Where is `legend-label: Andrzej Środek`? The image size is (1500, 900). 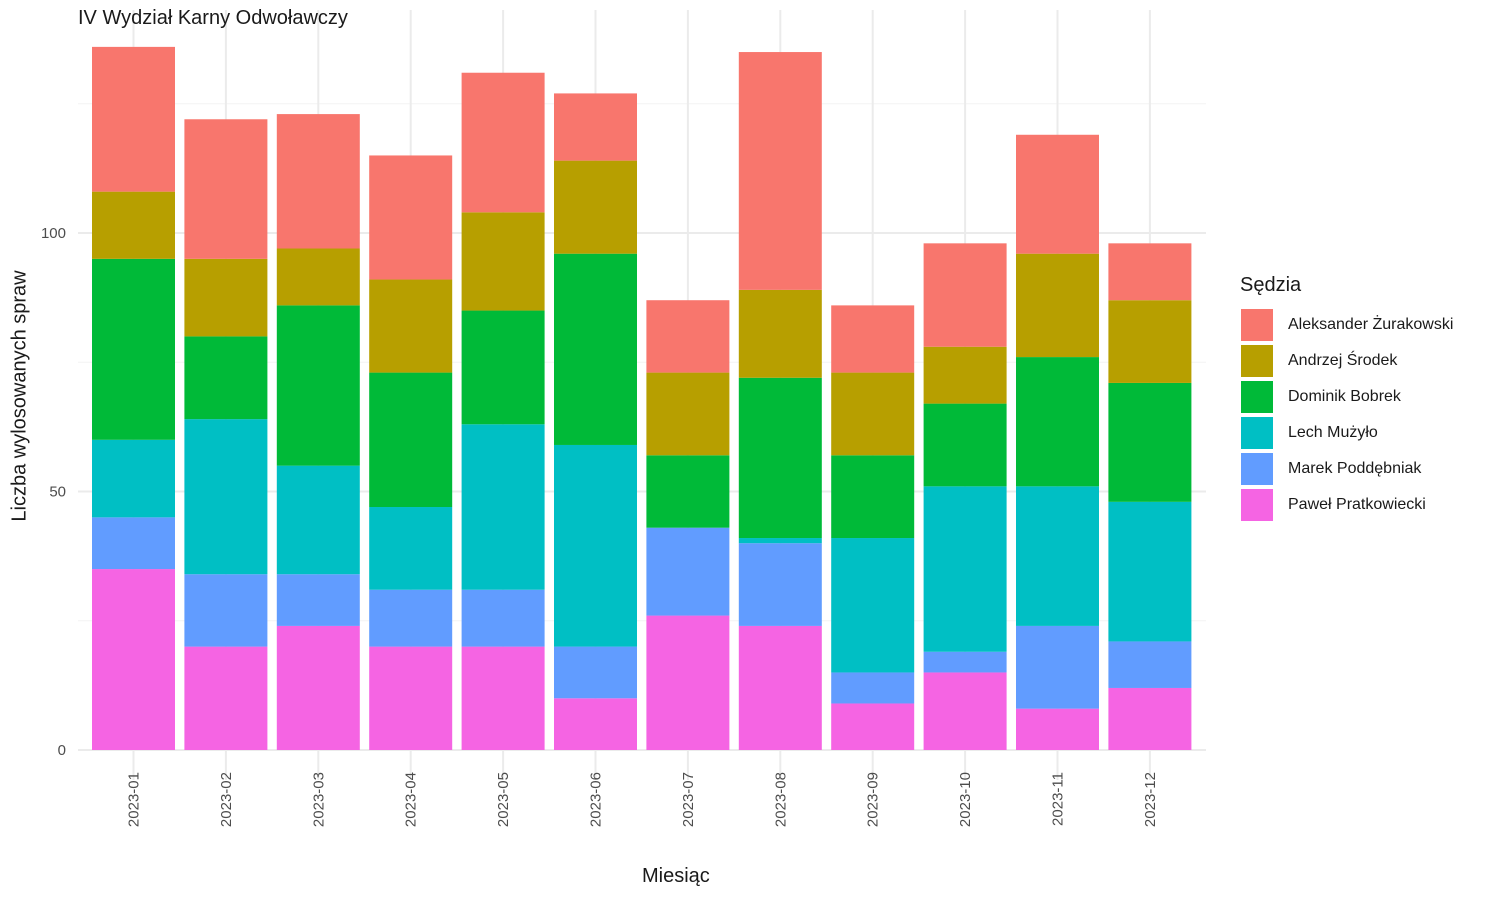 legend-label: Andrzej Środek is located at coordinates (1343, 360).